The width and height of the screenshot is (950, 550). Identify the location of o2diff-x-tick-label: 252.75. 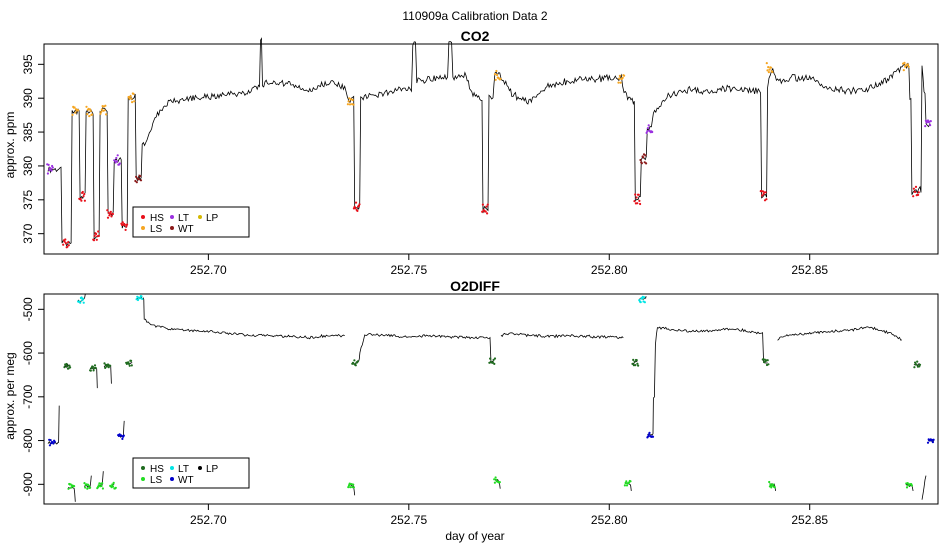
(408, 520).